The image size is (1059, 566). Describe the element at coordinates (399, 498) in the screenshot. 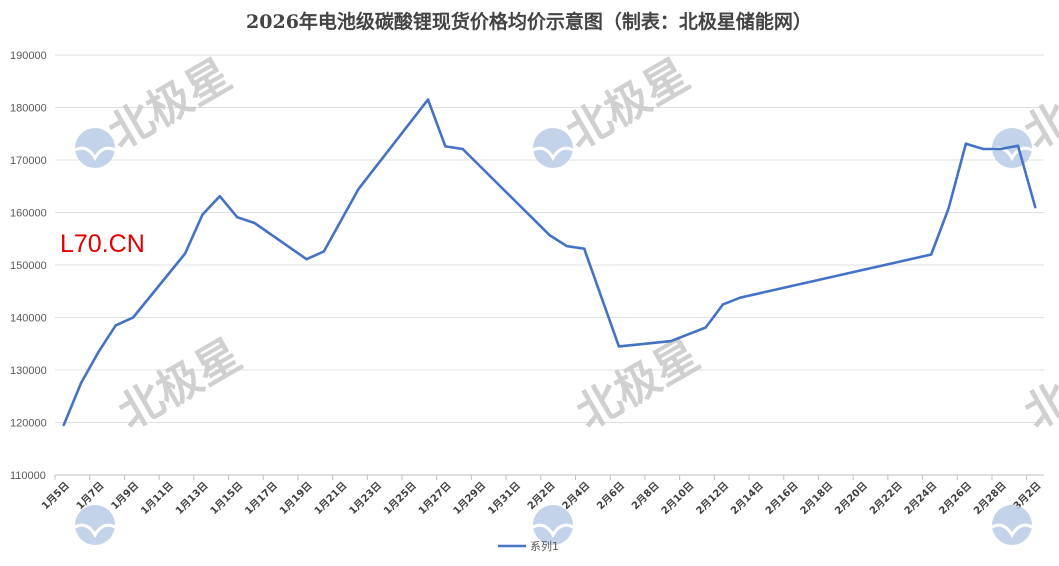

I see `x-tick-label: 1月25日` at that location.